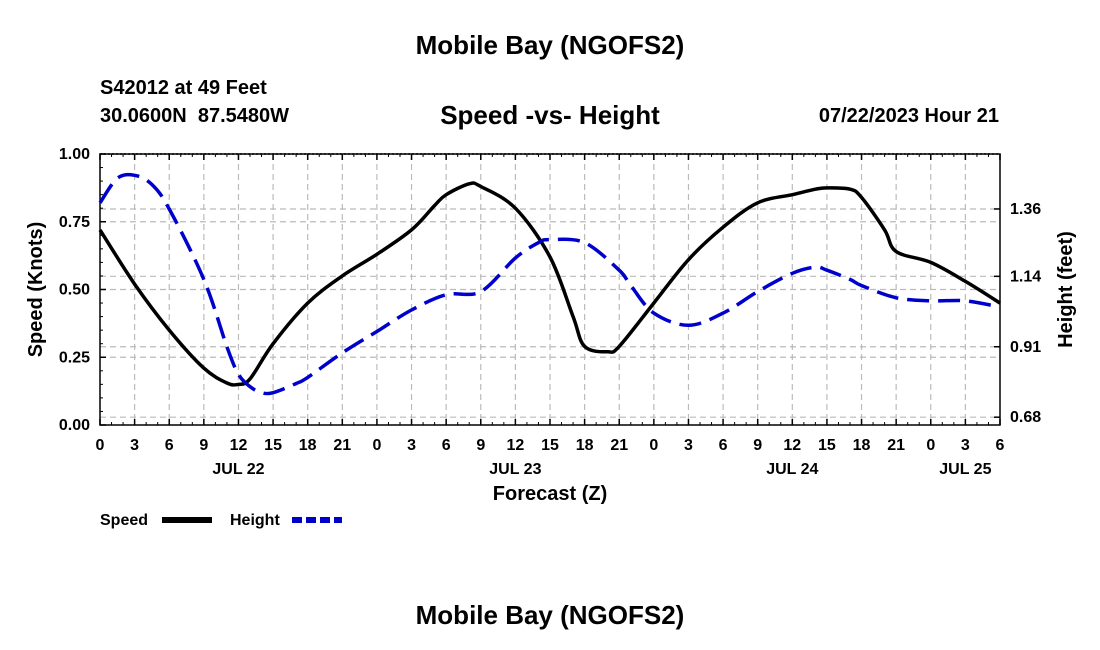 The width and height of the screenshot is (1100, 650). I want to click on y-tick-label: 0.25, so click(74, 357).